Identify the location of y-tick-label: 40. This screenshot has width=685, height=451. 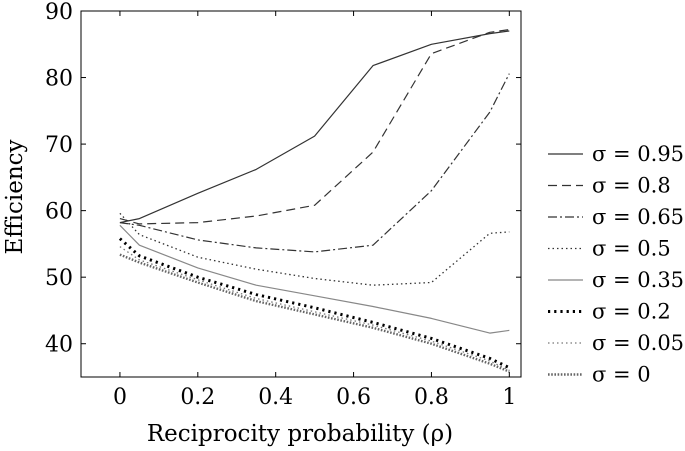
(59, 345).